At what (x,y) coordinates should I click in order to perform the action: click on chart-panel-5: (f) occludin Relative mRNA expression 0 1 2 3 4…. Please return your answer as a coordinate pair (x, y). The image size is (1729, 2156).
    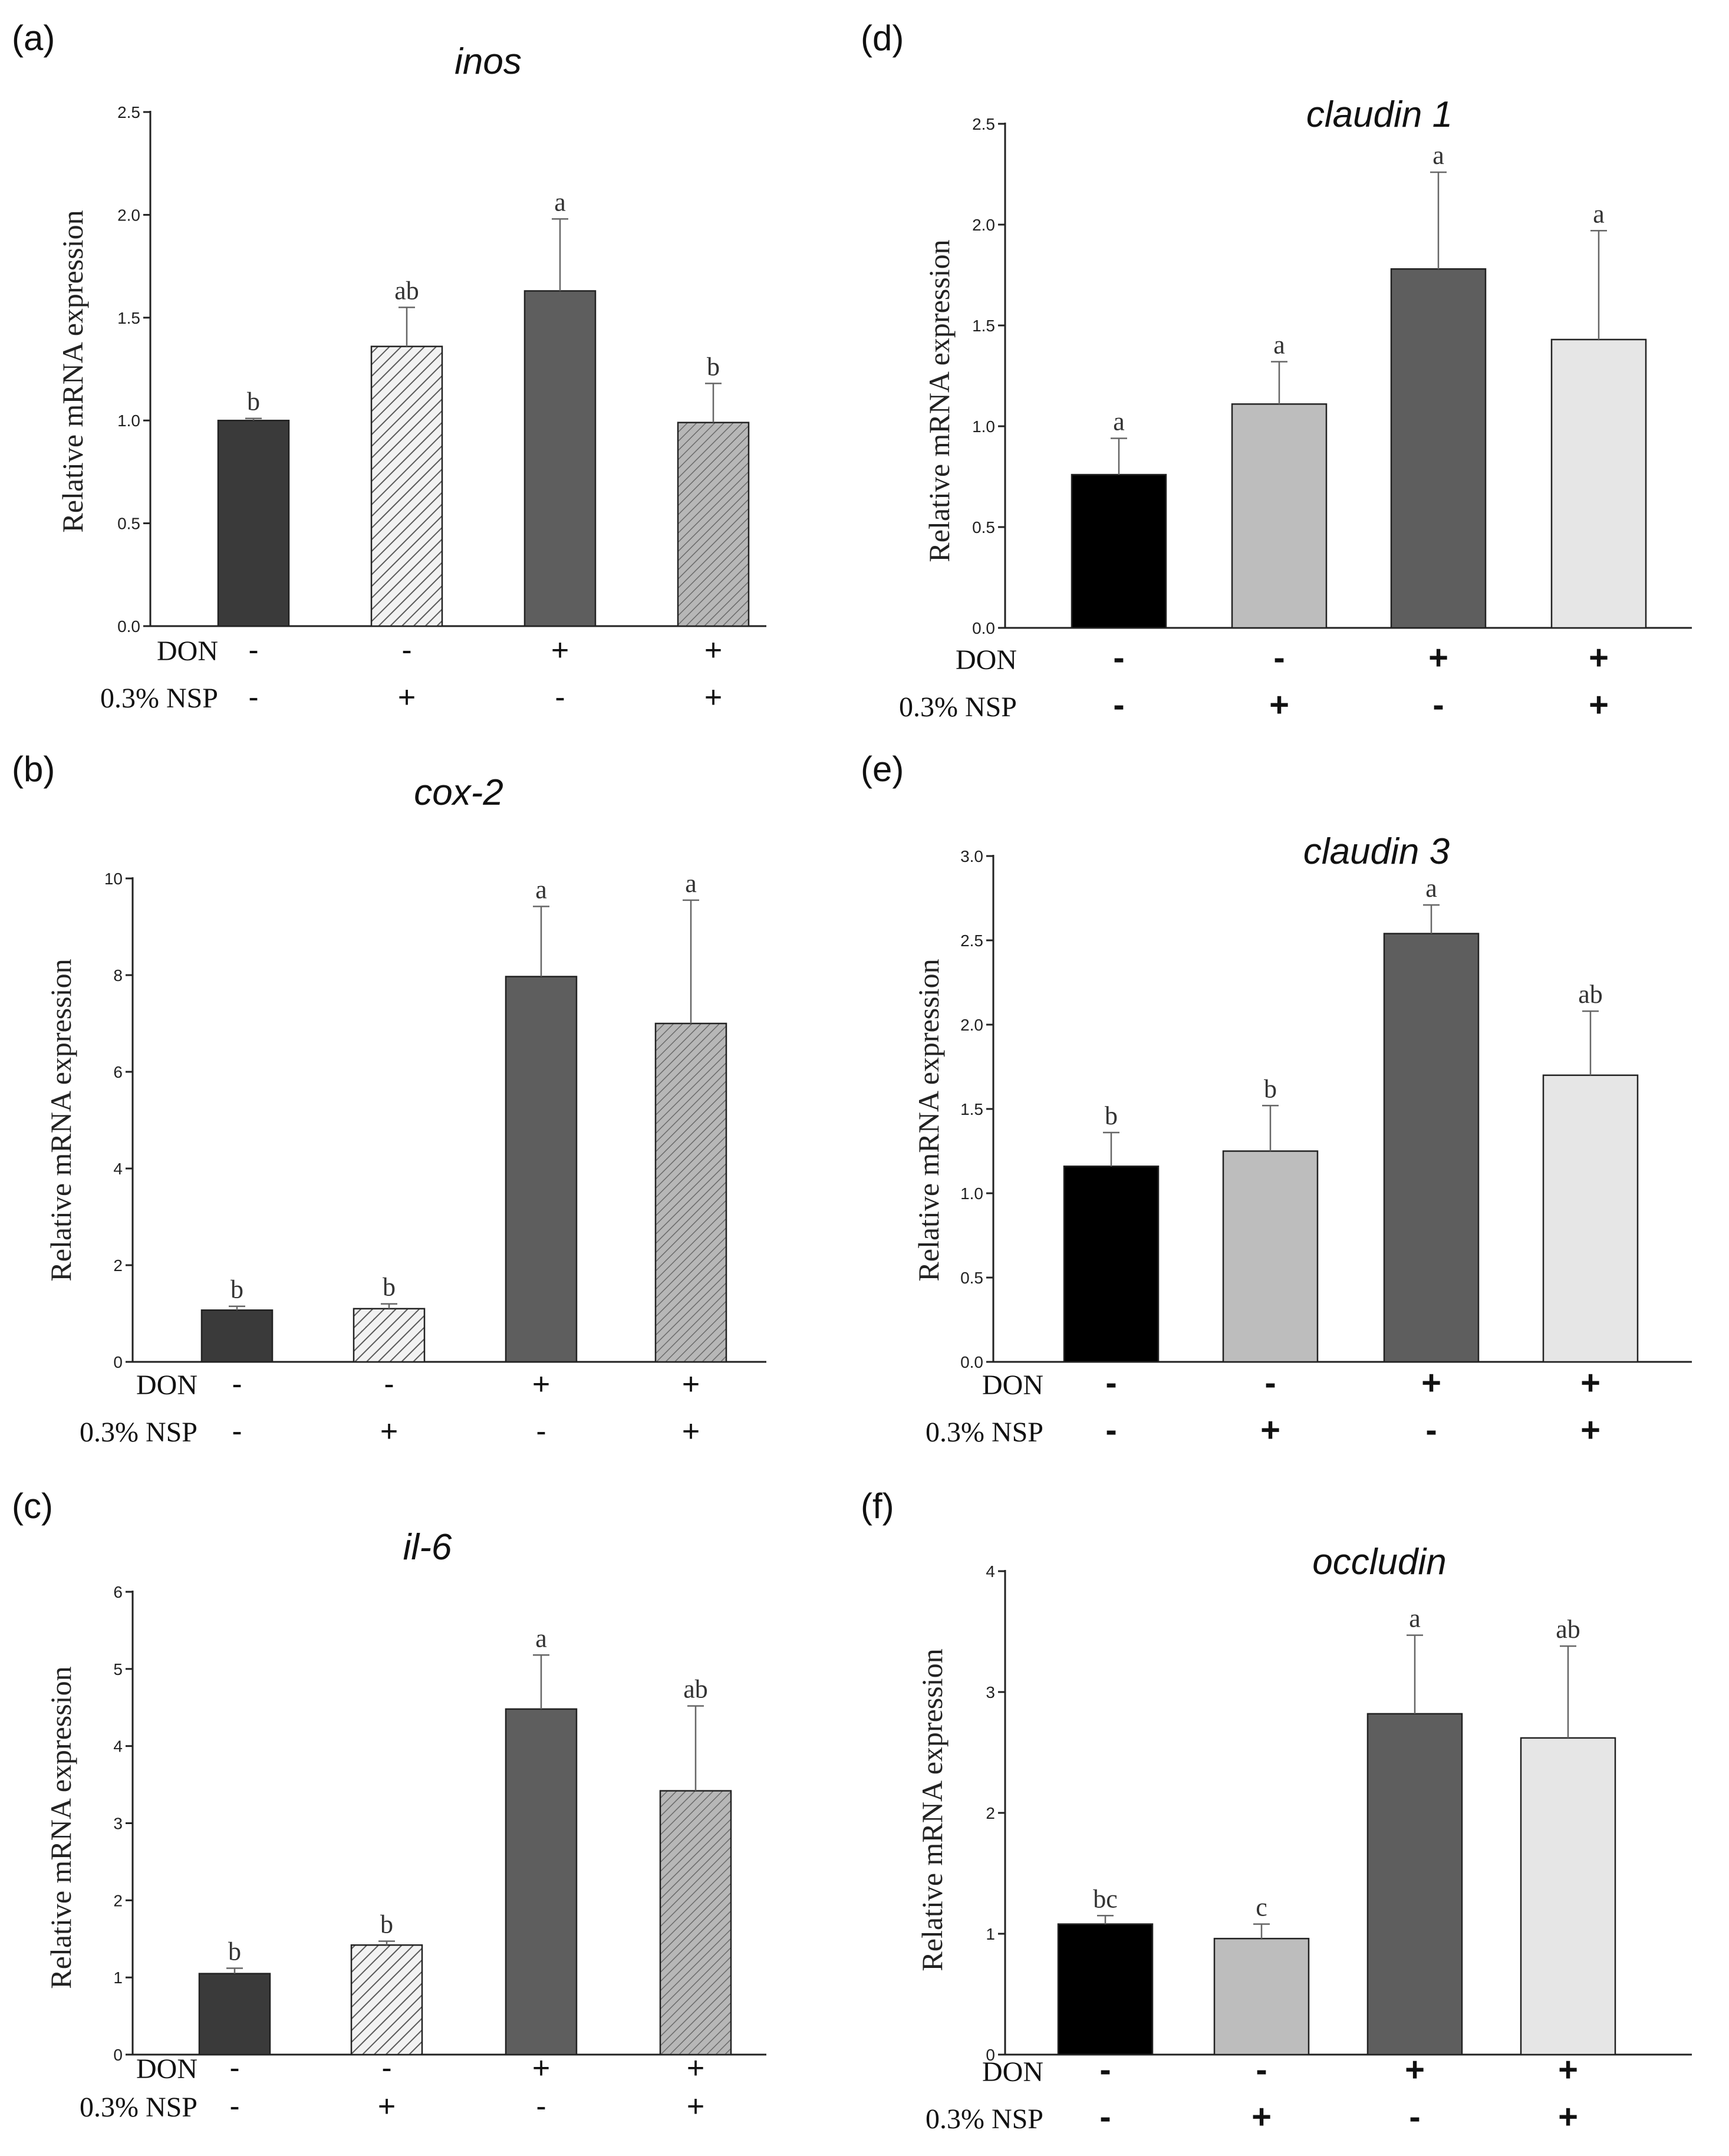
    Looking at the image, I should click on (1277, 1811).